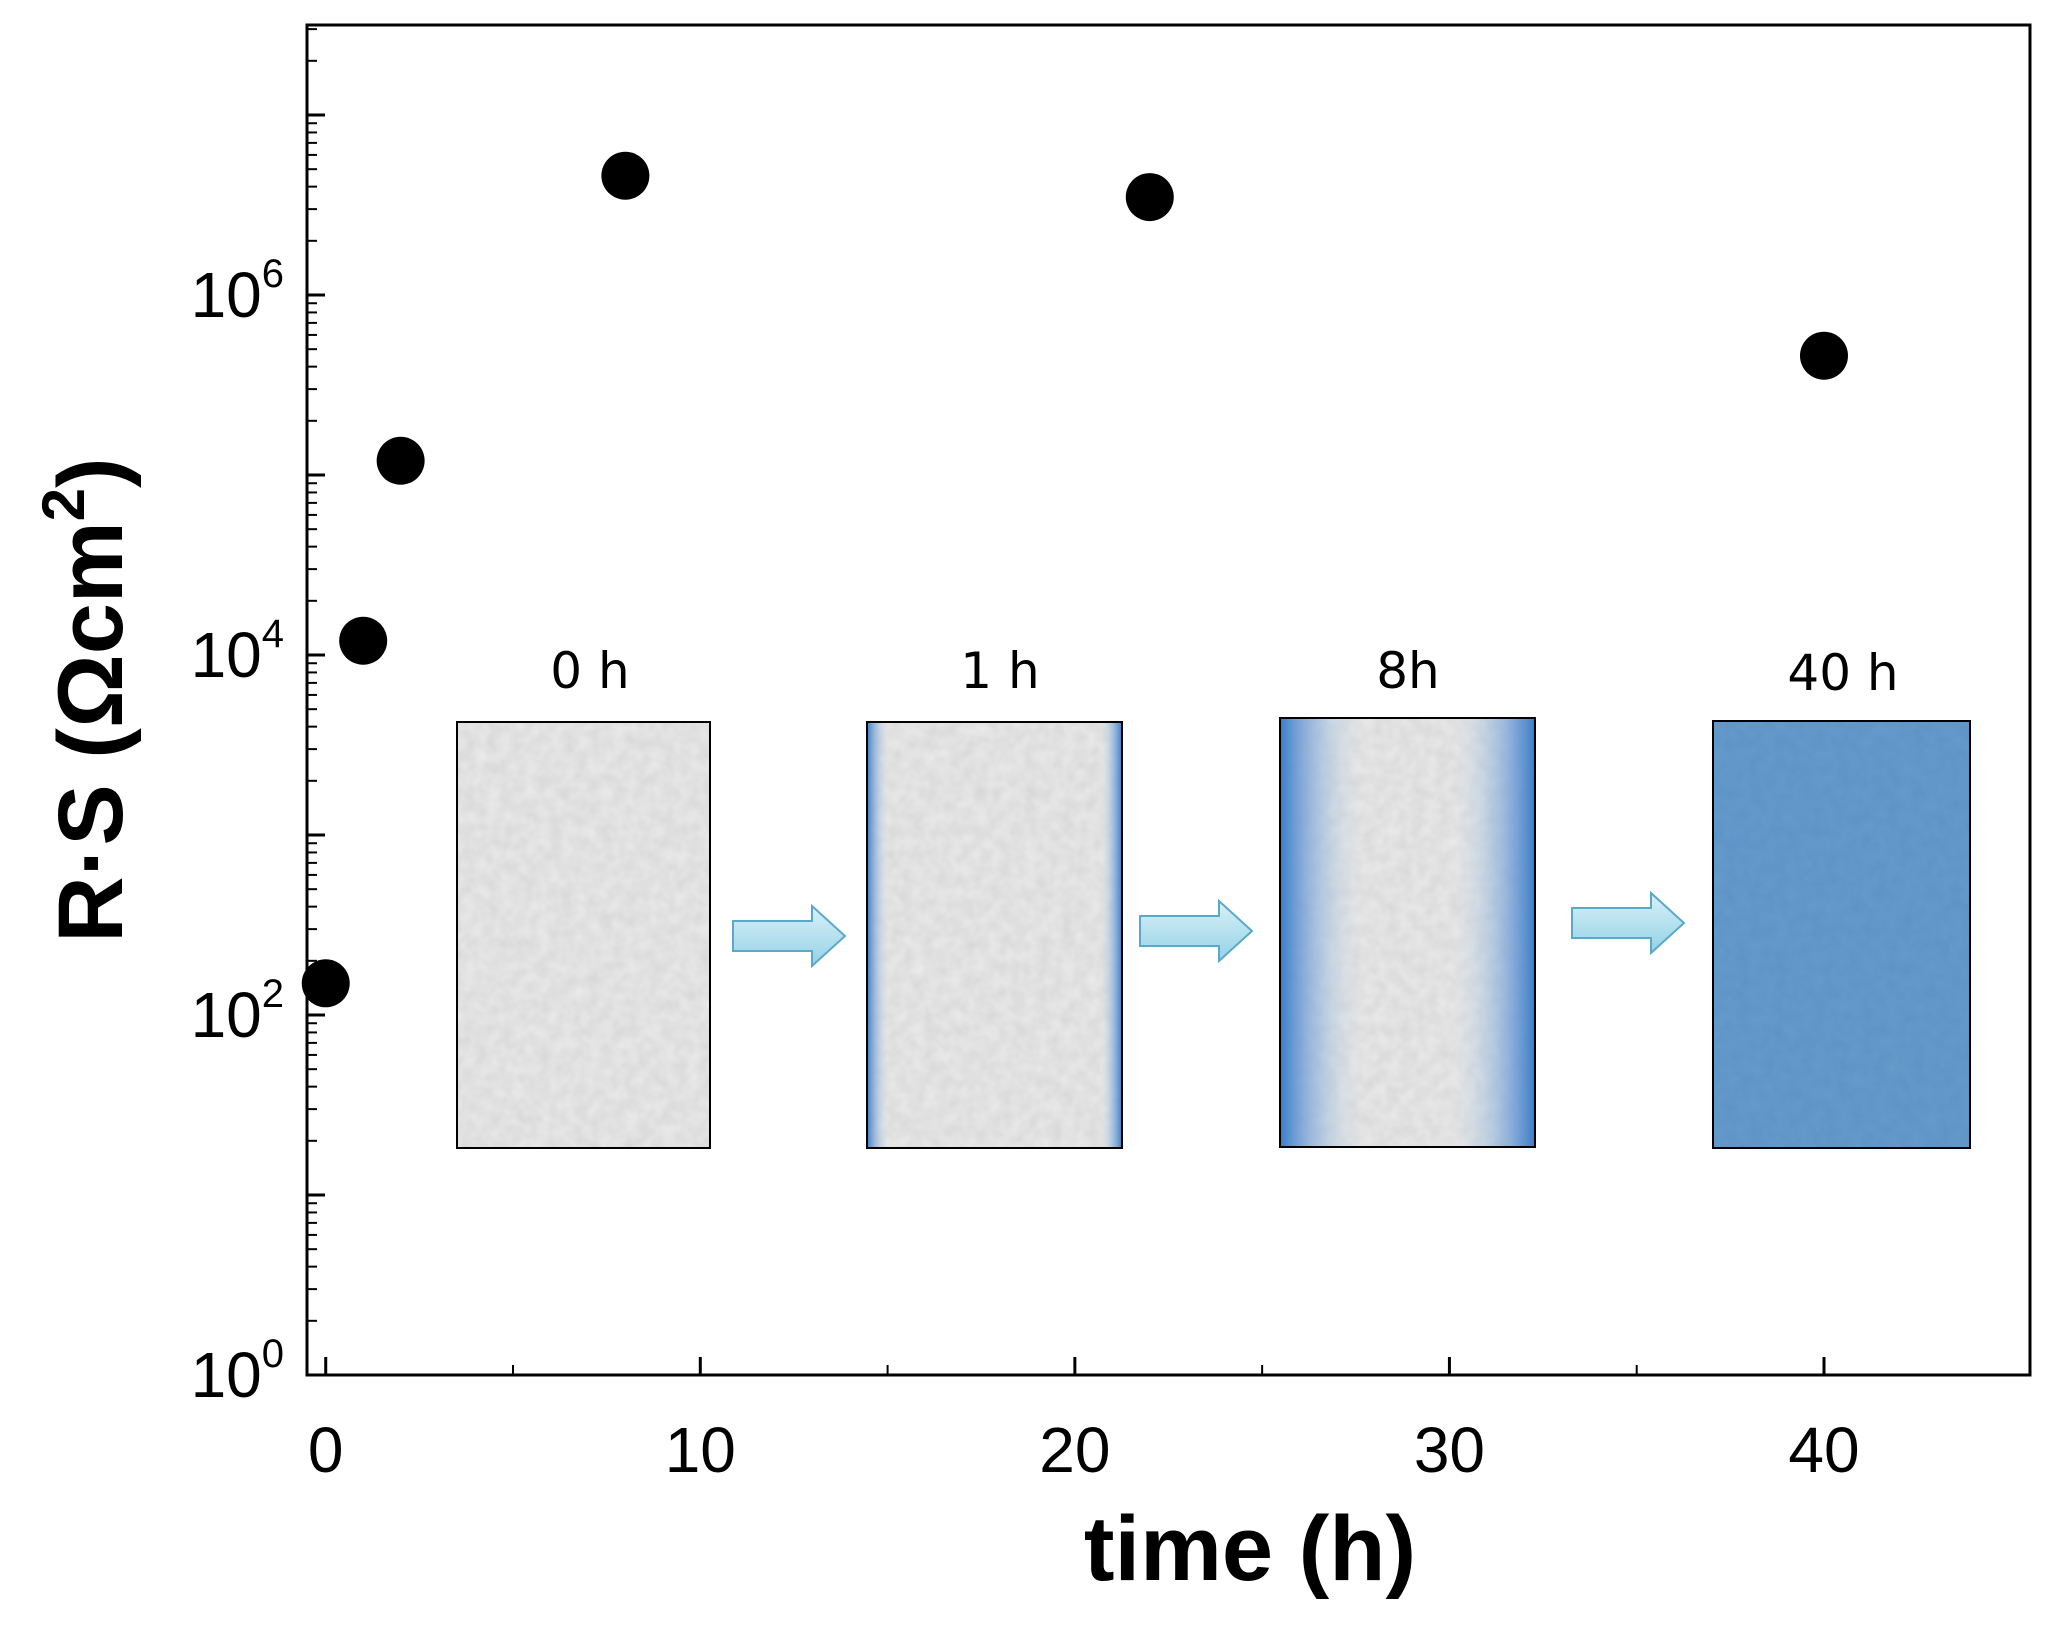 The height and width of the screenshot is (1625, 2055). Describe the element at coordinates (1250, 1549) in the screenshot. I see `x-axis-title: time (h)` at that location.